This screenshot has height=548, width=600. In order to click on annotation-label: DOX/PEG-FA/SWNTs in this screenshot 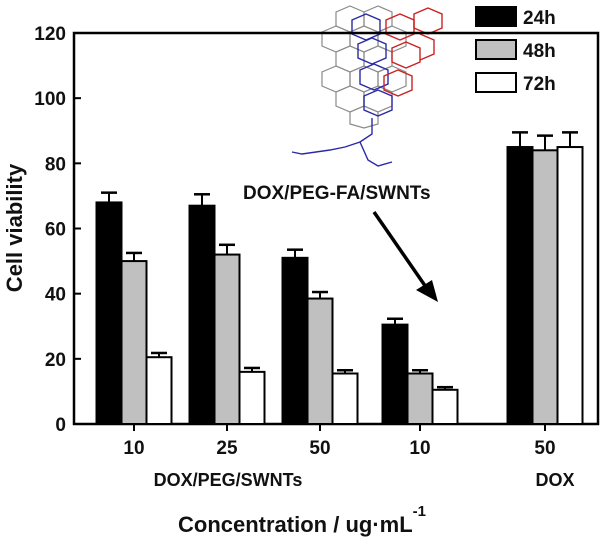, I will do `click(337, 193)`.